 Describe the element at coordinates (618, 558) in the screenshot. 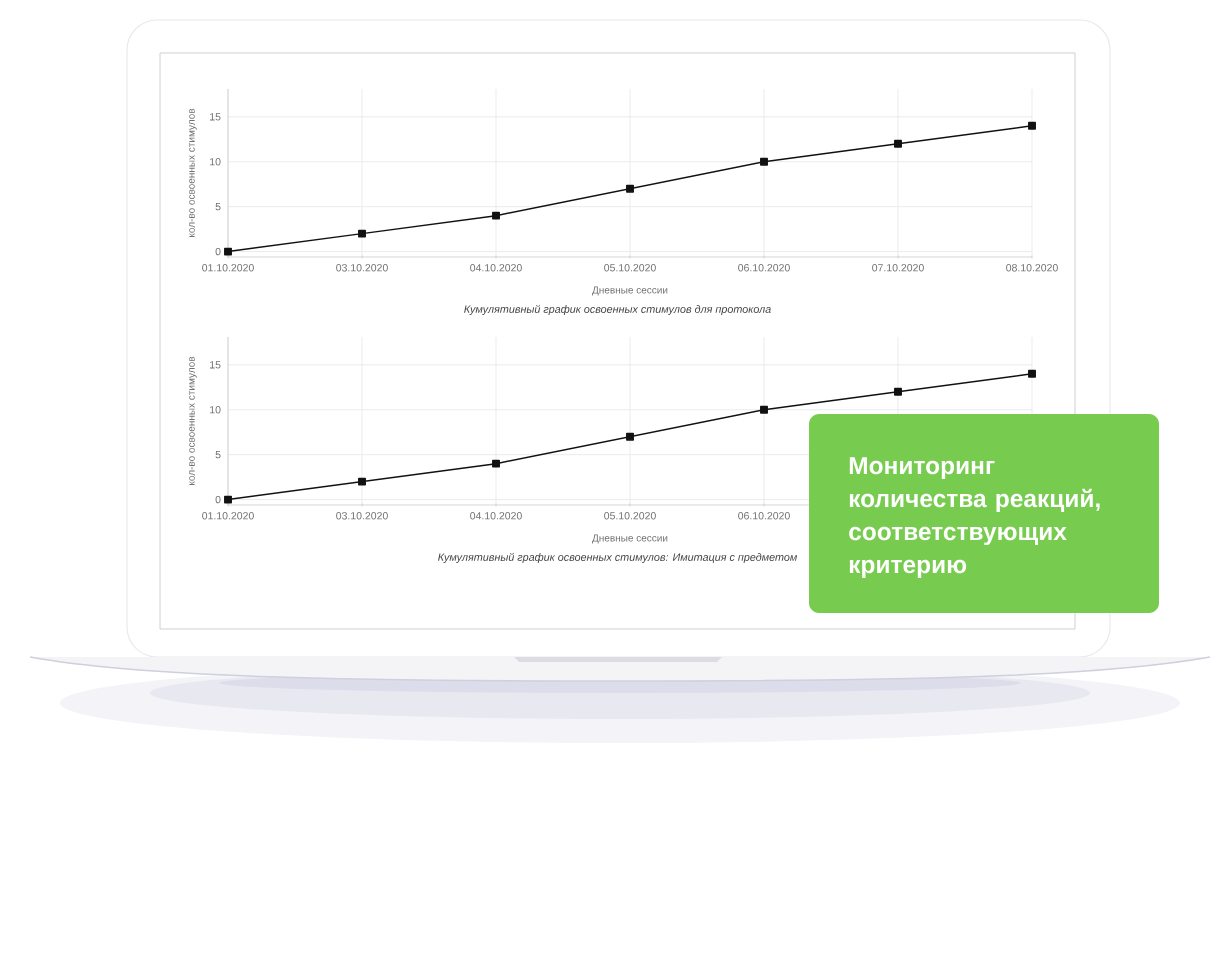

I see `text: Кумулятивный график освоенных стимулов: Имитация с предметом` at that location.